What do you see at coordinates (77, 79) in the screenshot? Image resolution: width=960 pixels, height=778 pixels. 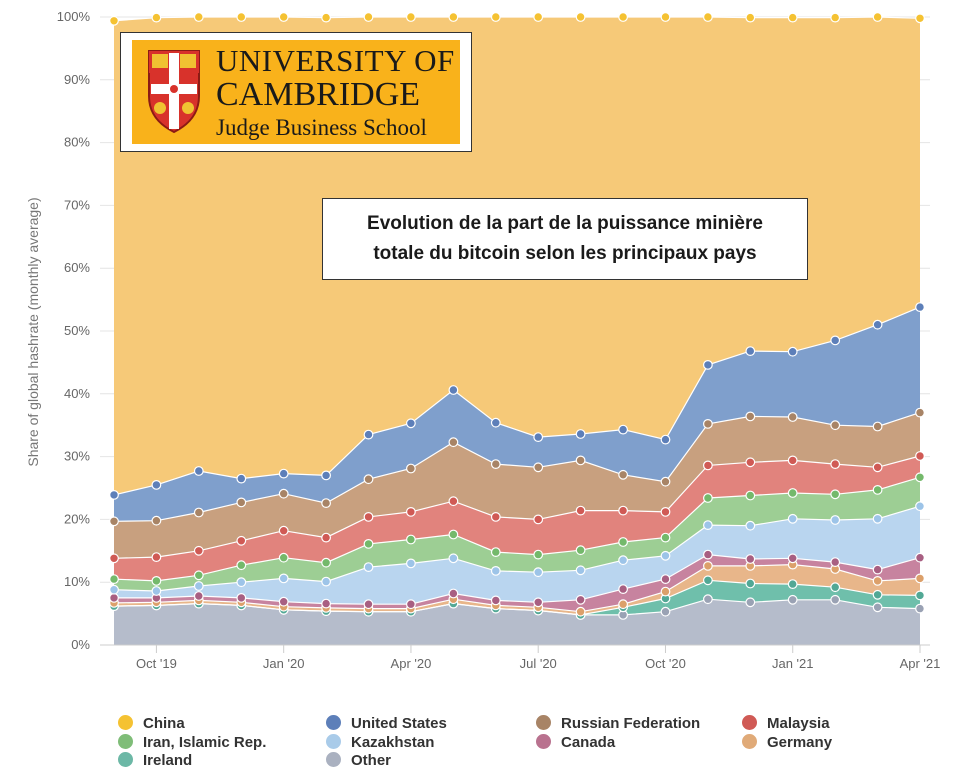 I see `y-tick-label: 90%` at bounding box center [77, 79].